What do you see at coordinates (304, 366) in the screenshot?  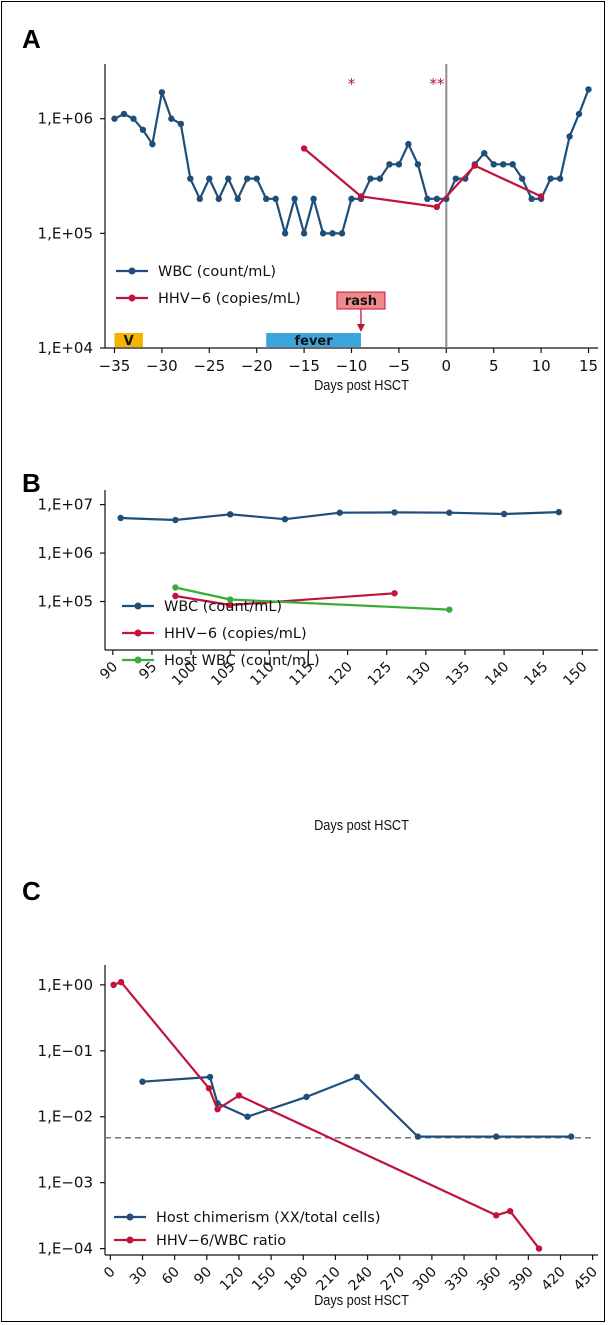 I see `x-tick-label-a: −15` at bounding box center [304, 366].